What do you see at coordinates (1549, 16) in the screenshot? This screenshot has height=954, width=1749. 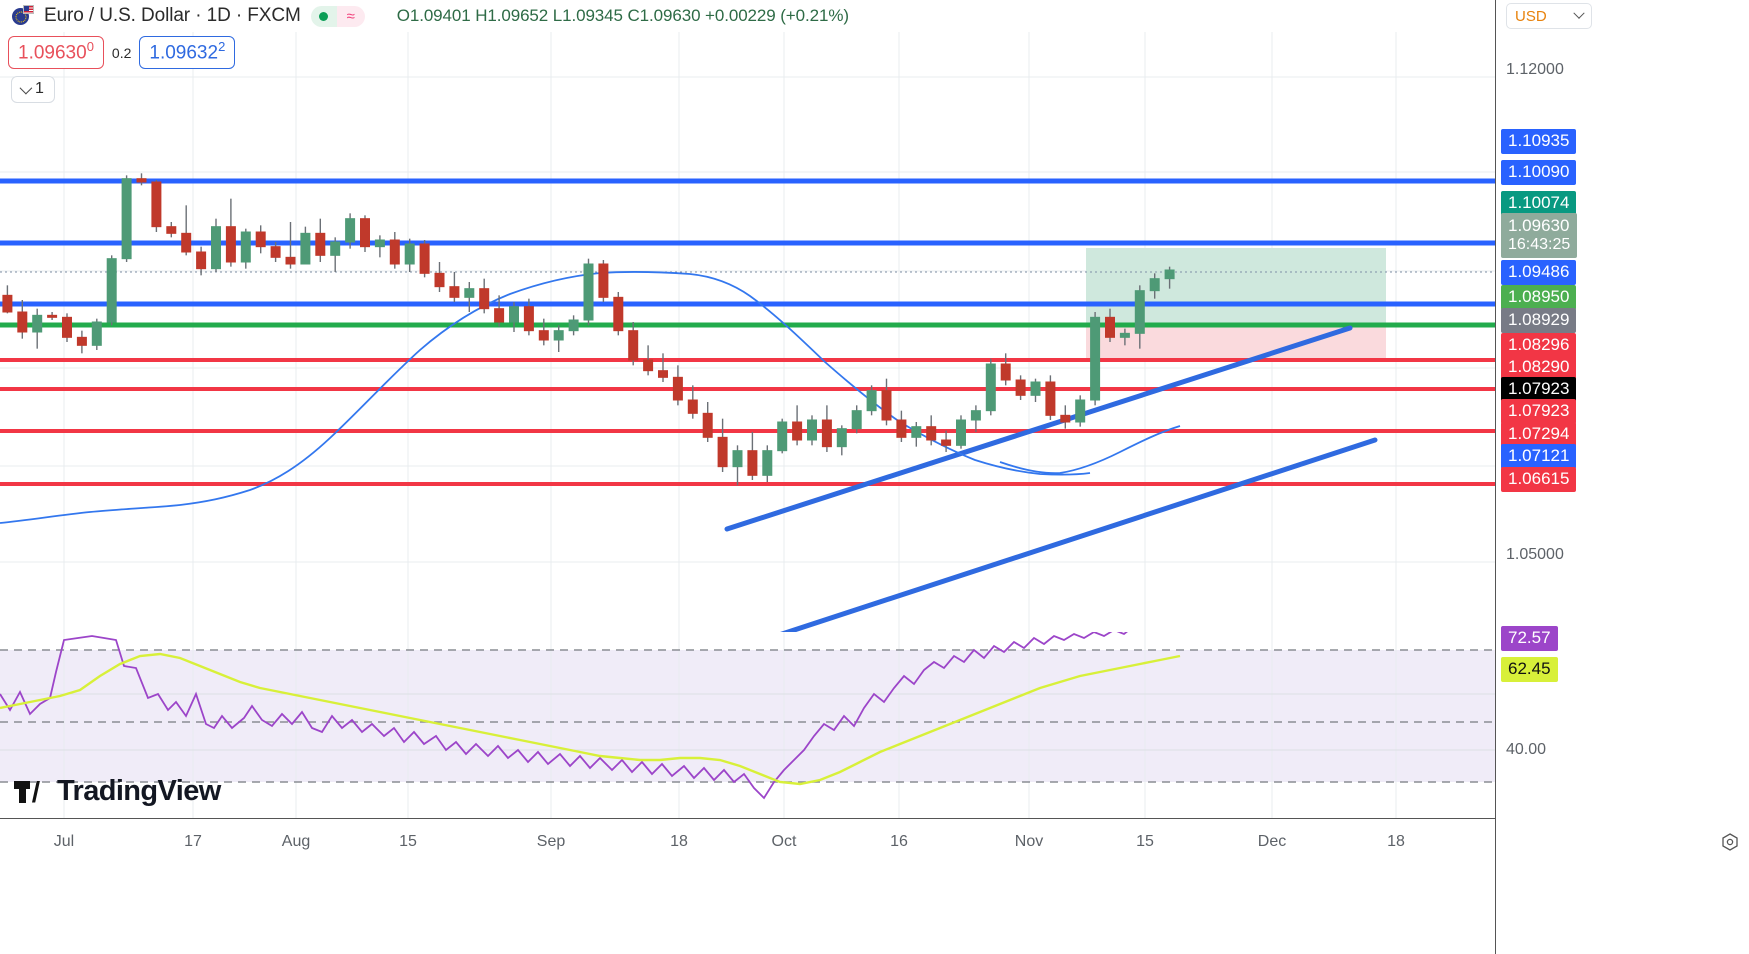 I see `currency-selector: USD` at bounding box center [1549, 16].